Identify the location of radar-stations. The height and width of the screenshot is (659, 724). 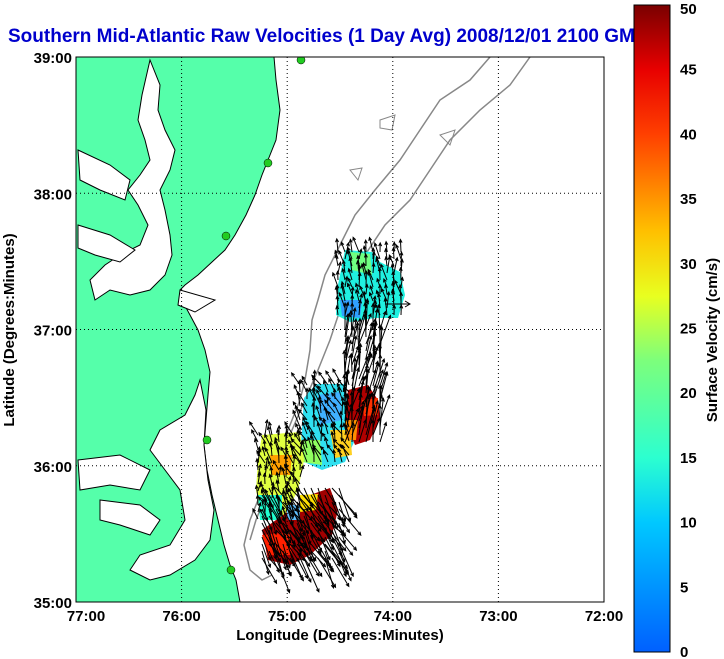
(254, 316).